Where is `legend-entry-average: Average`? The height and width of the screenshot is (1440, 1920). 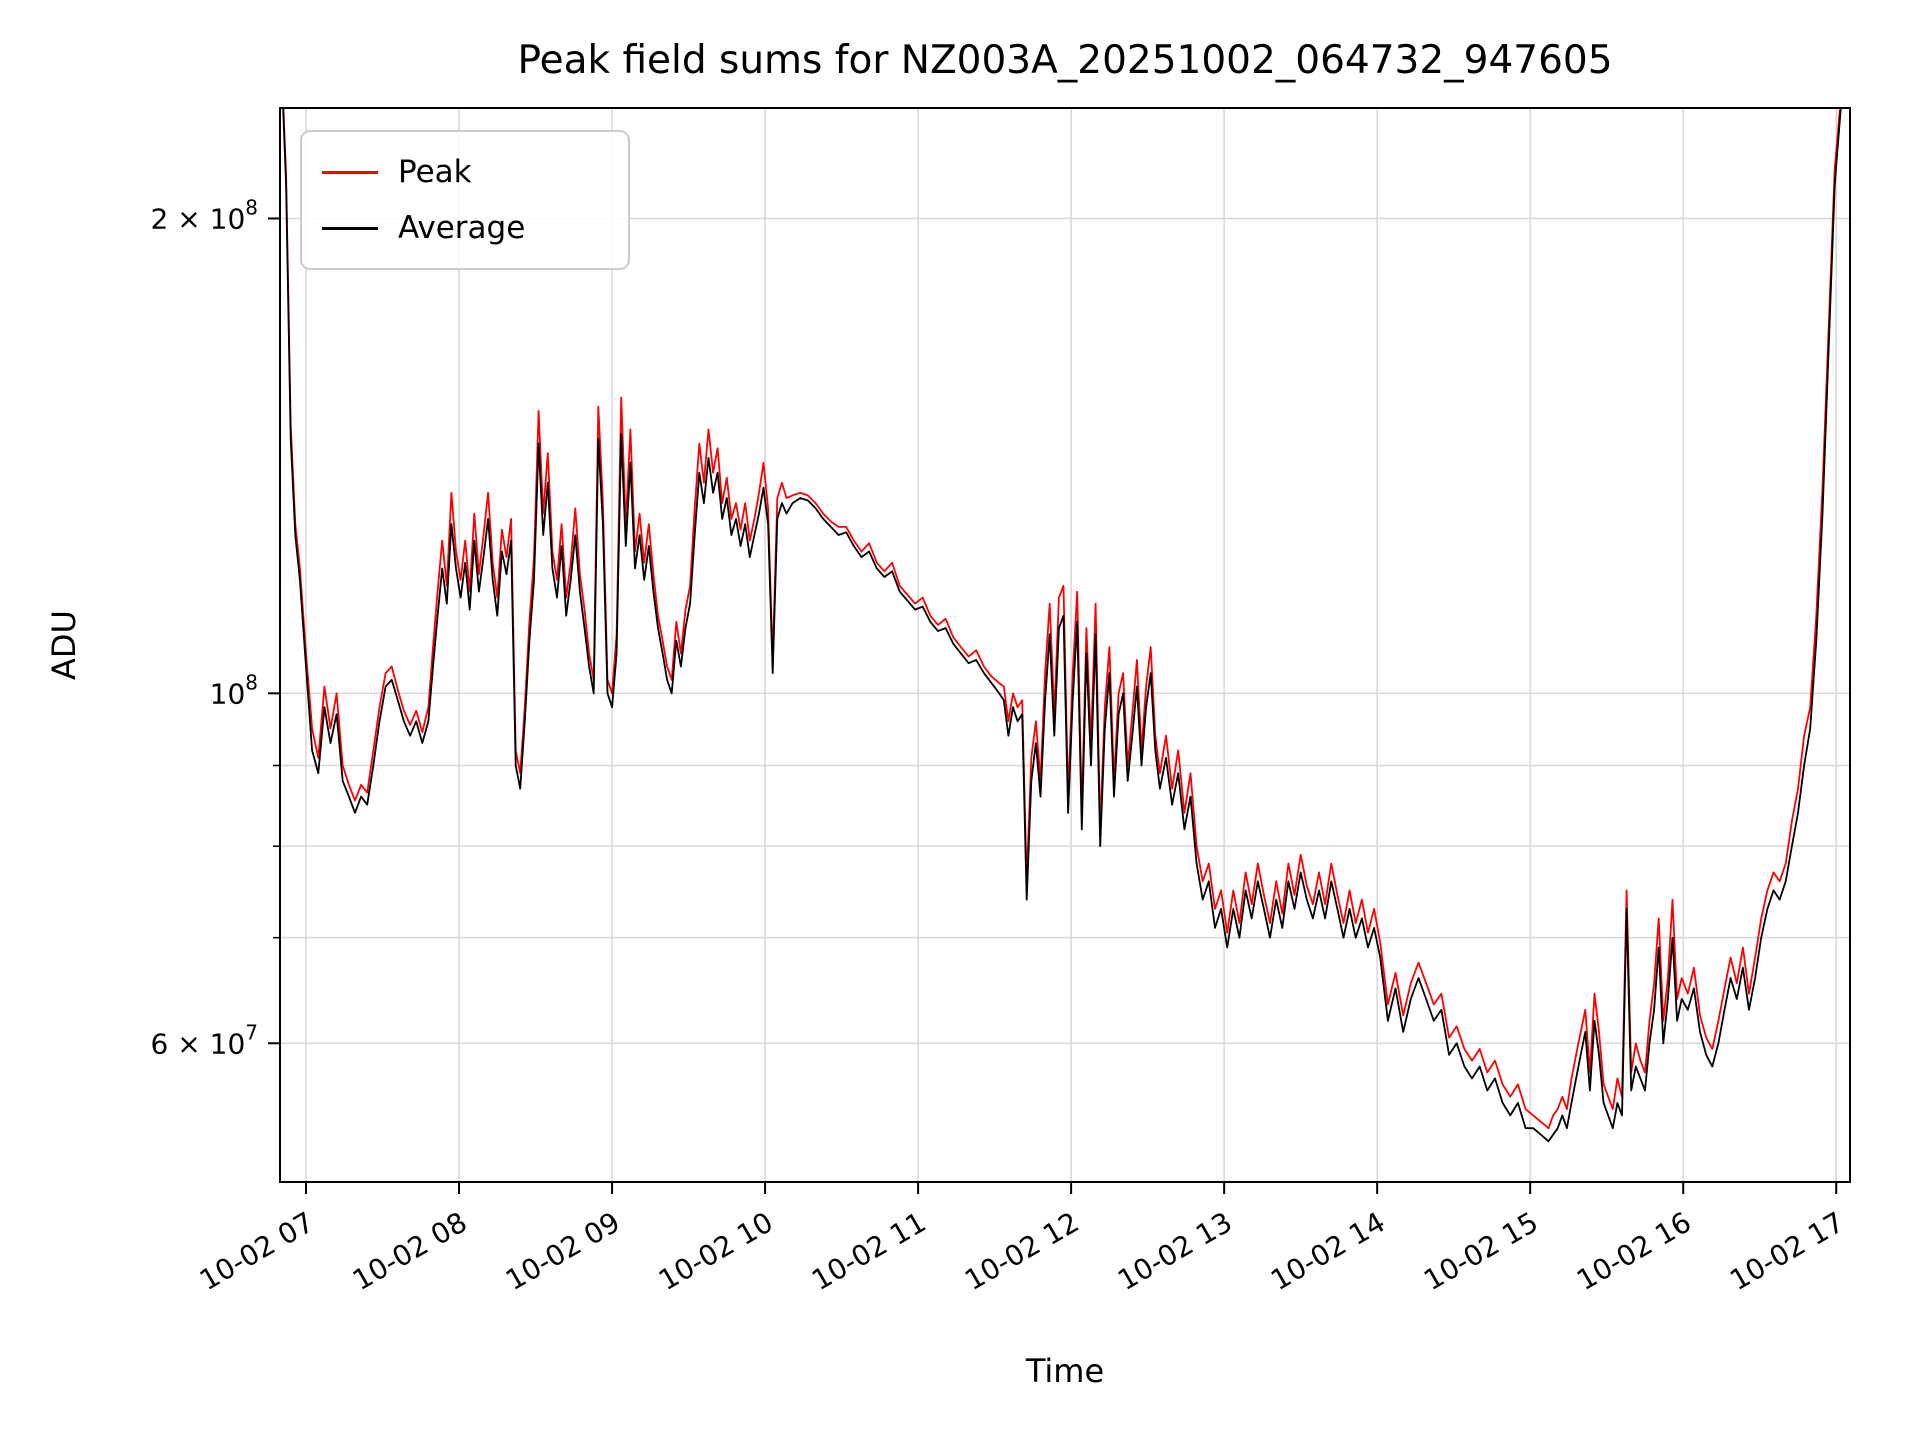 legend-entry-average: Average is located at coordinates (465, 228).